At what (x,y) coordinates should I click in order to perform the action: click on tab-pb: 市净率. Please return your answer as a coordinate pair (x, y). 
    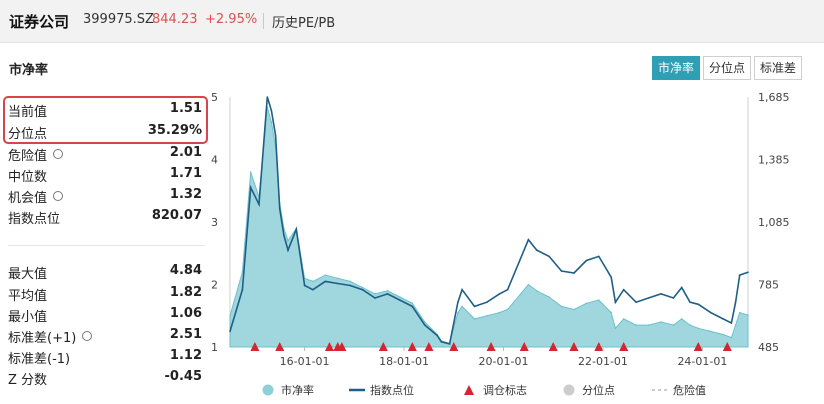
    Looking at the image, I should click on (676, 68).